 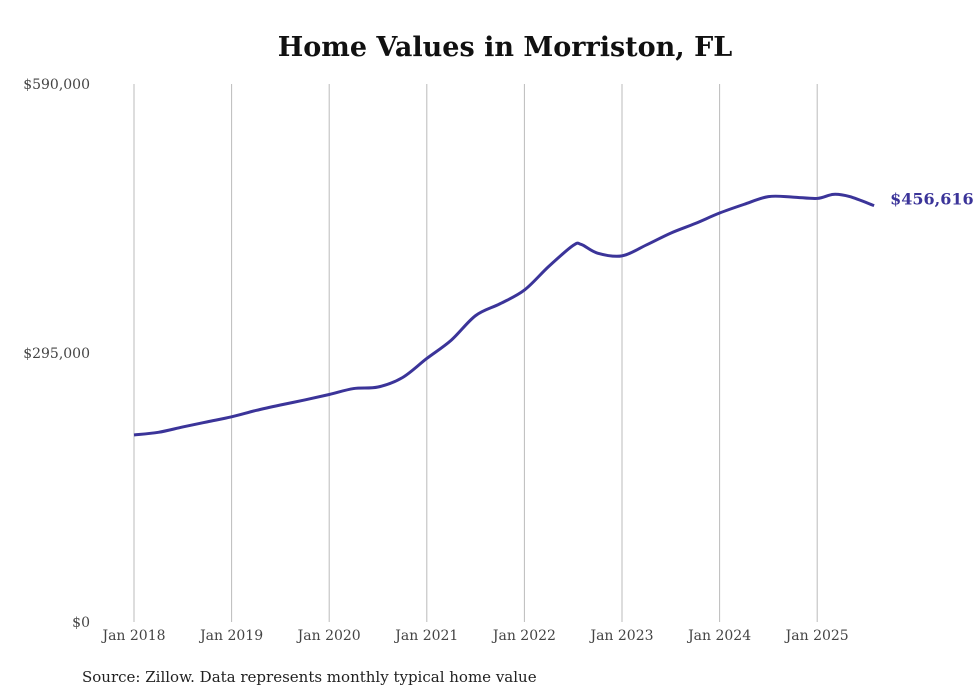 I want to click on x-tick-label: Jan 2023, so click(x=620, y=636).